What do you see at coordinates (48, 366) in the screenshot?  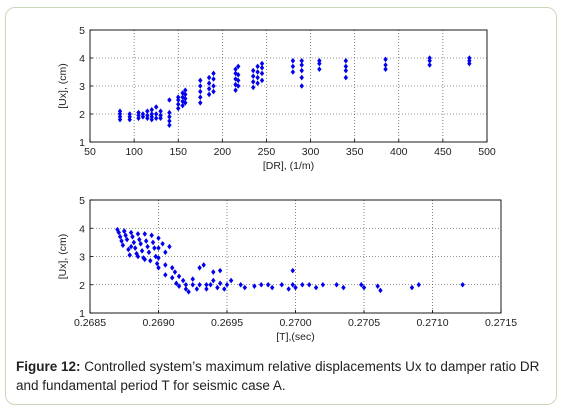 I see `caption-label: Figure 12:` at bounding box center [48, 366].